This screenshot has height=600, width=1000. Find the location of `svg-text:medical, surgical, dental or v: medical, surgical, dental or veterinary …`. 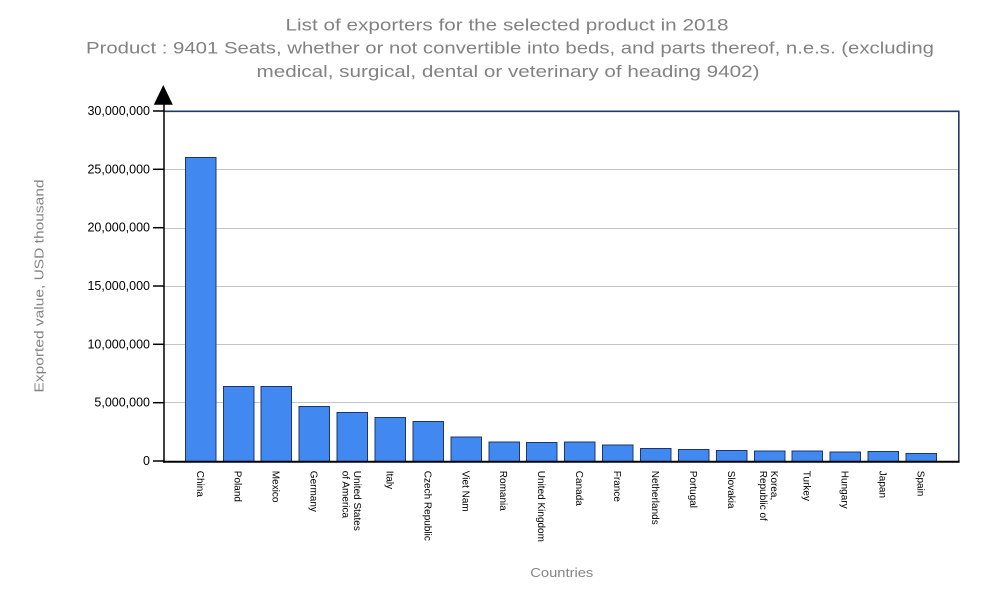

svg-text:medical, surgical, dental or v: medical, surgical, dental or veterinary … is located at coordinates (508, 72).